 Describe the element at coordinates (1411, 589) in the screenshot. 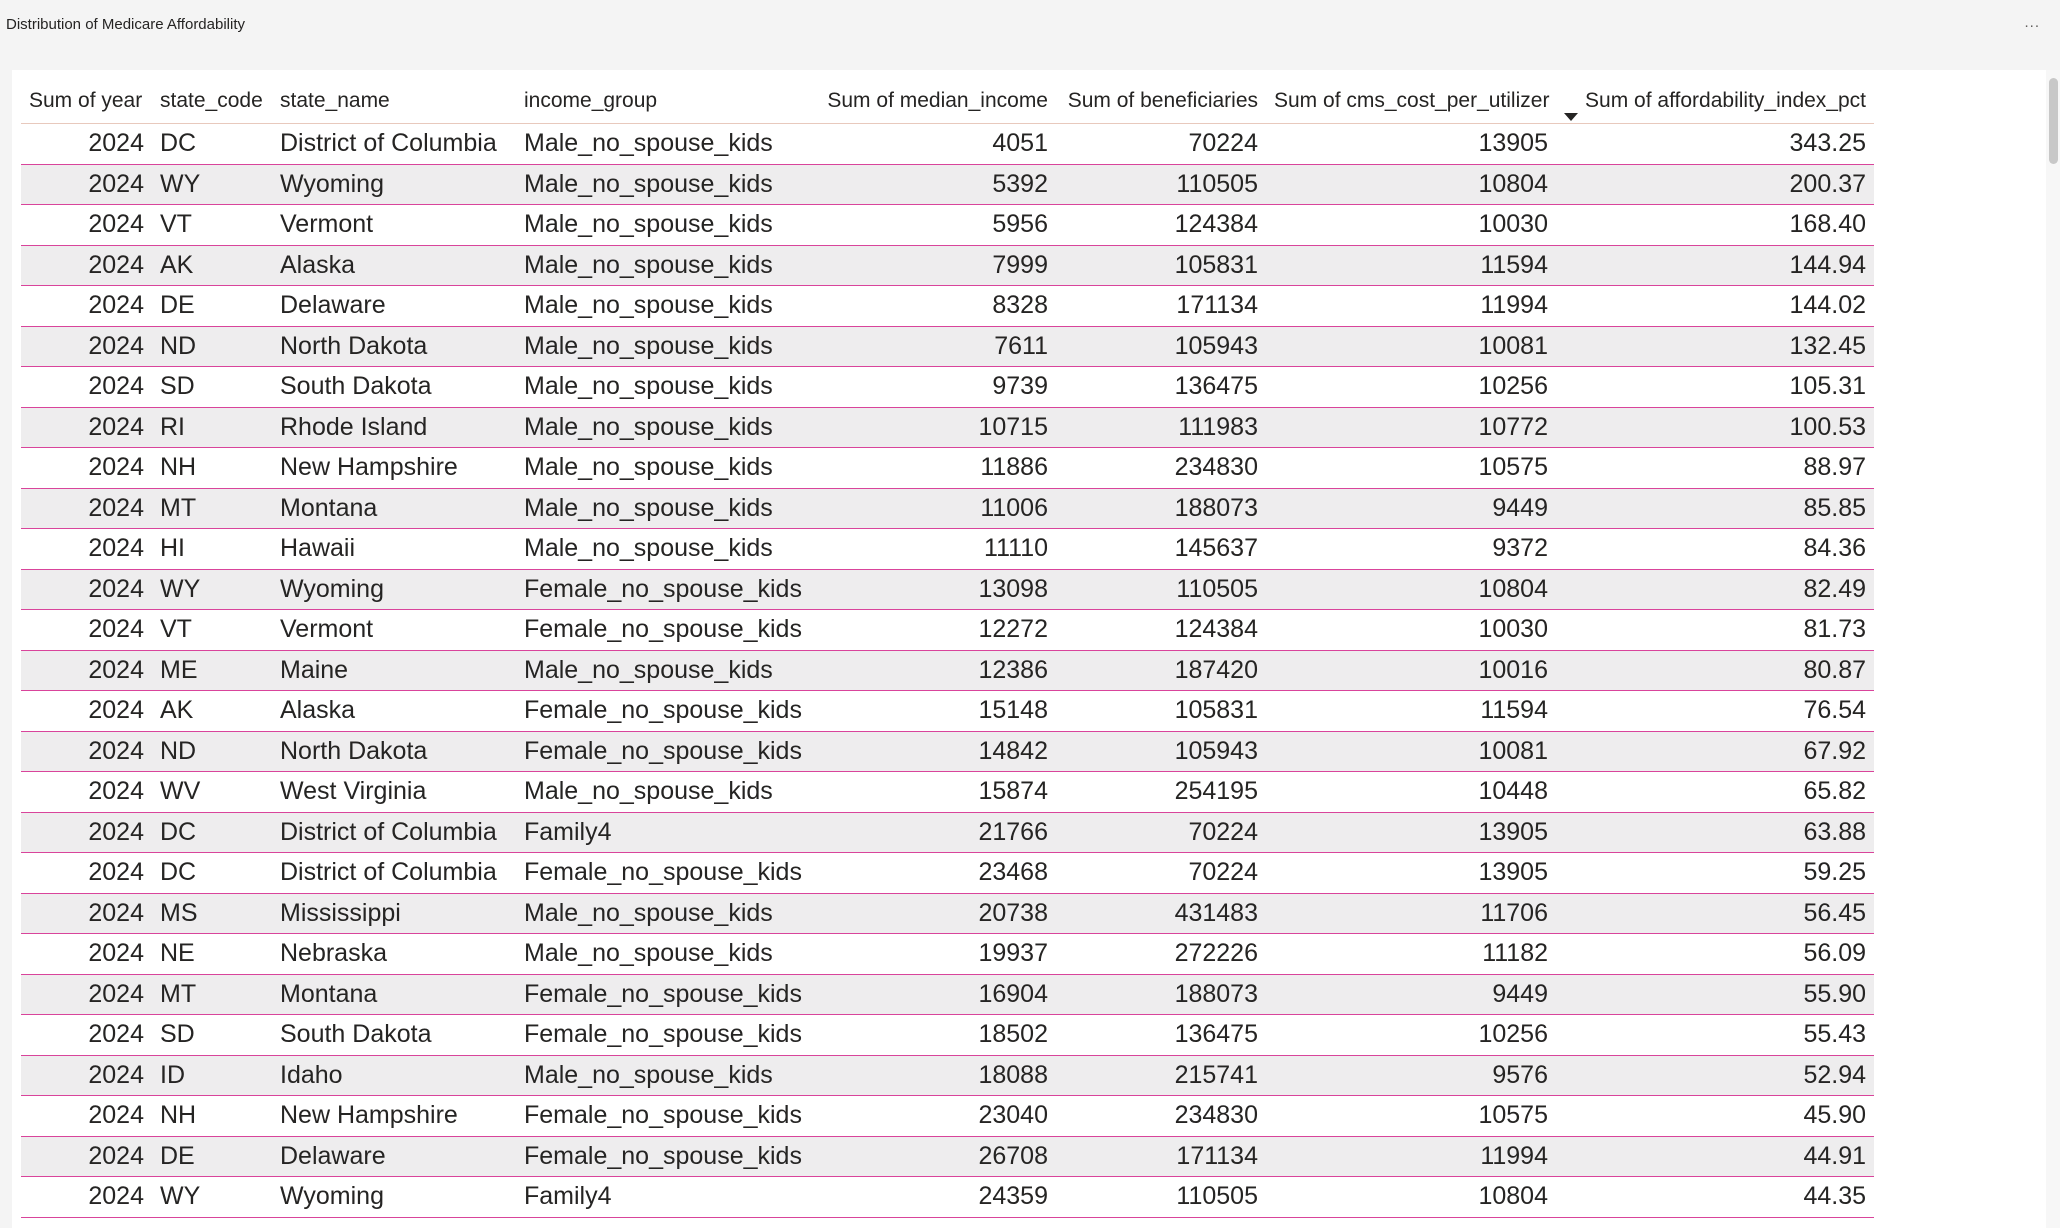

I see `cell-cms-cost: 10804` at that location.